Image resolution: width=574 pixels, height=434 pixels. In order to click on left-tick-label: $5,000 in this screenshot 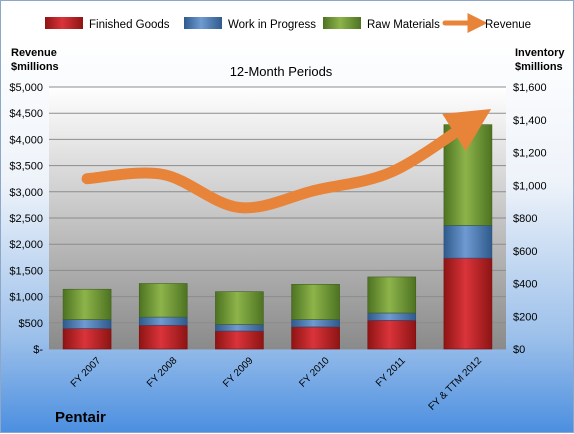, I will do `click(26, 88)`.